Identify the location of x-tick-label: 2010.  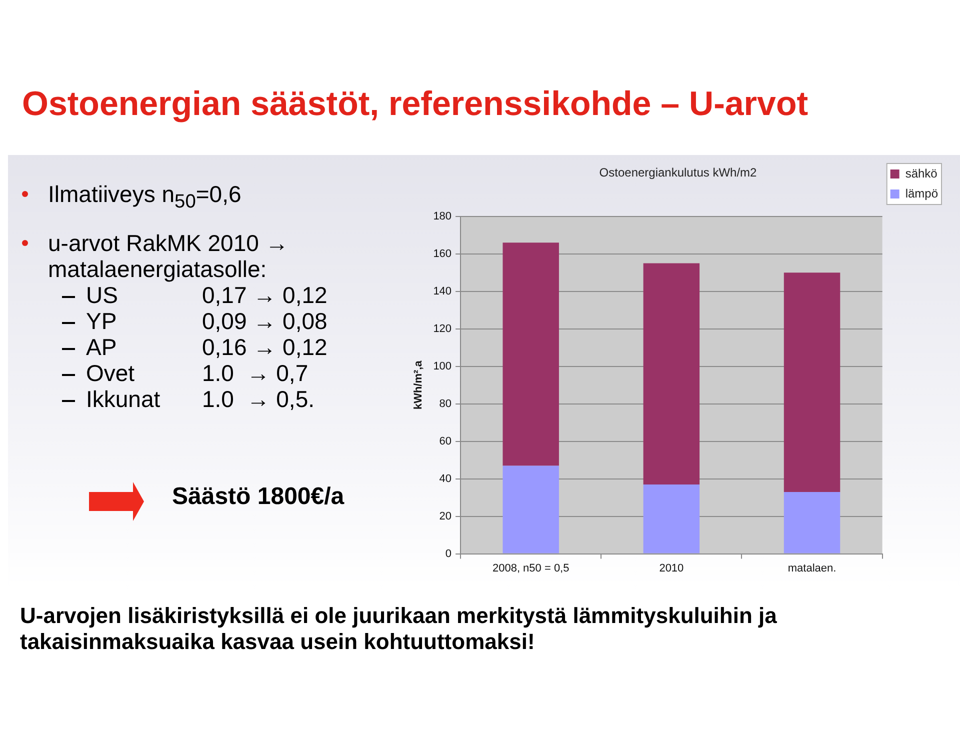
(671, 568).